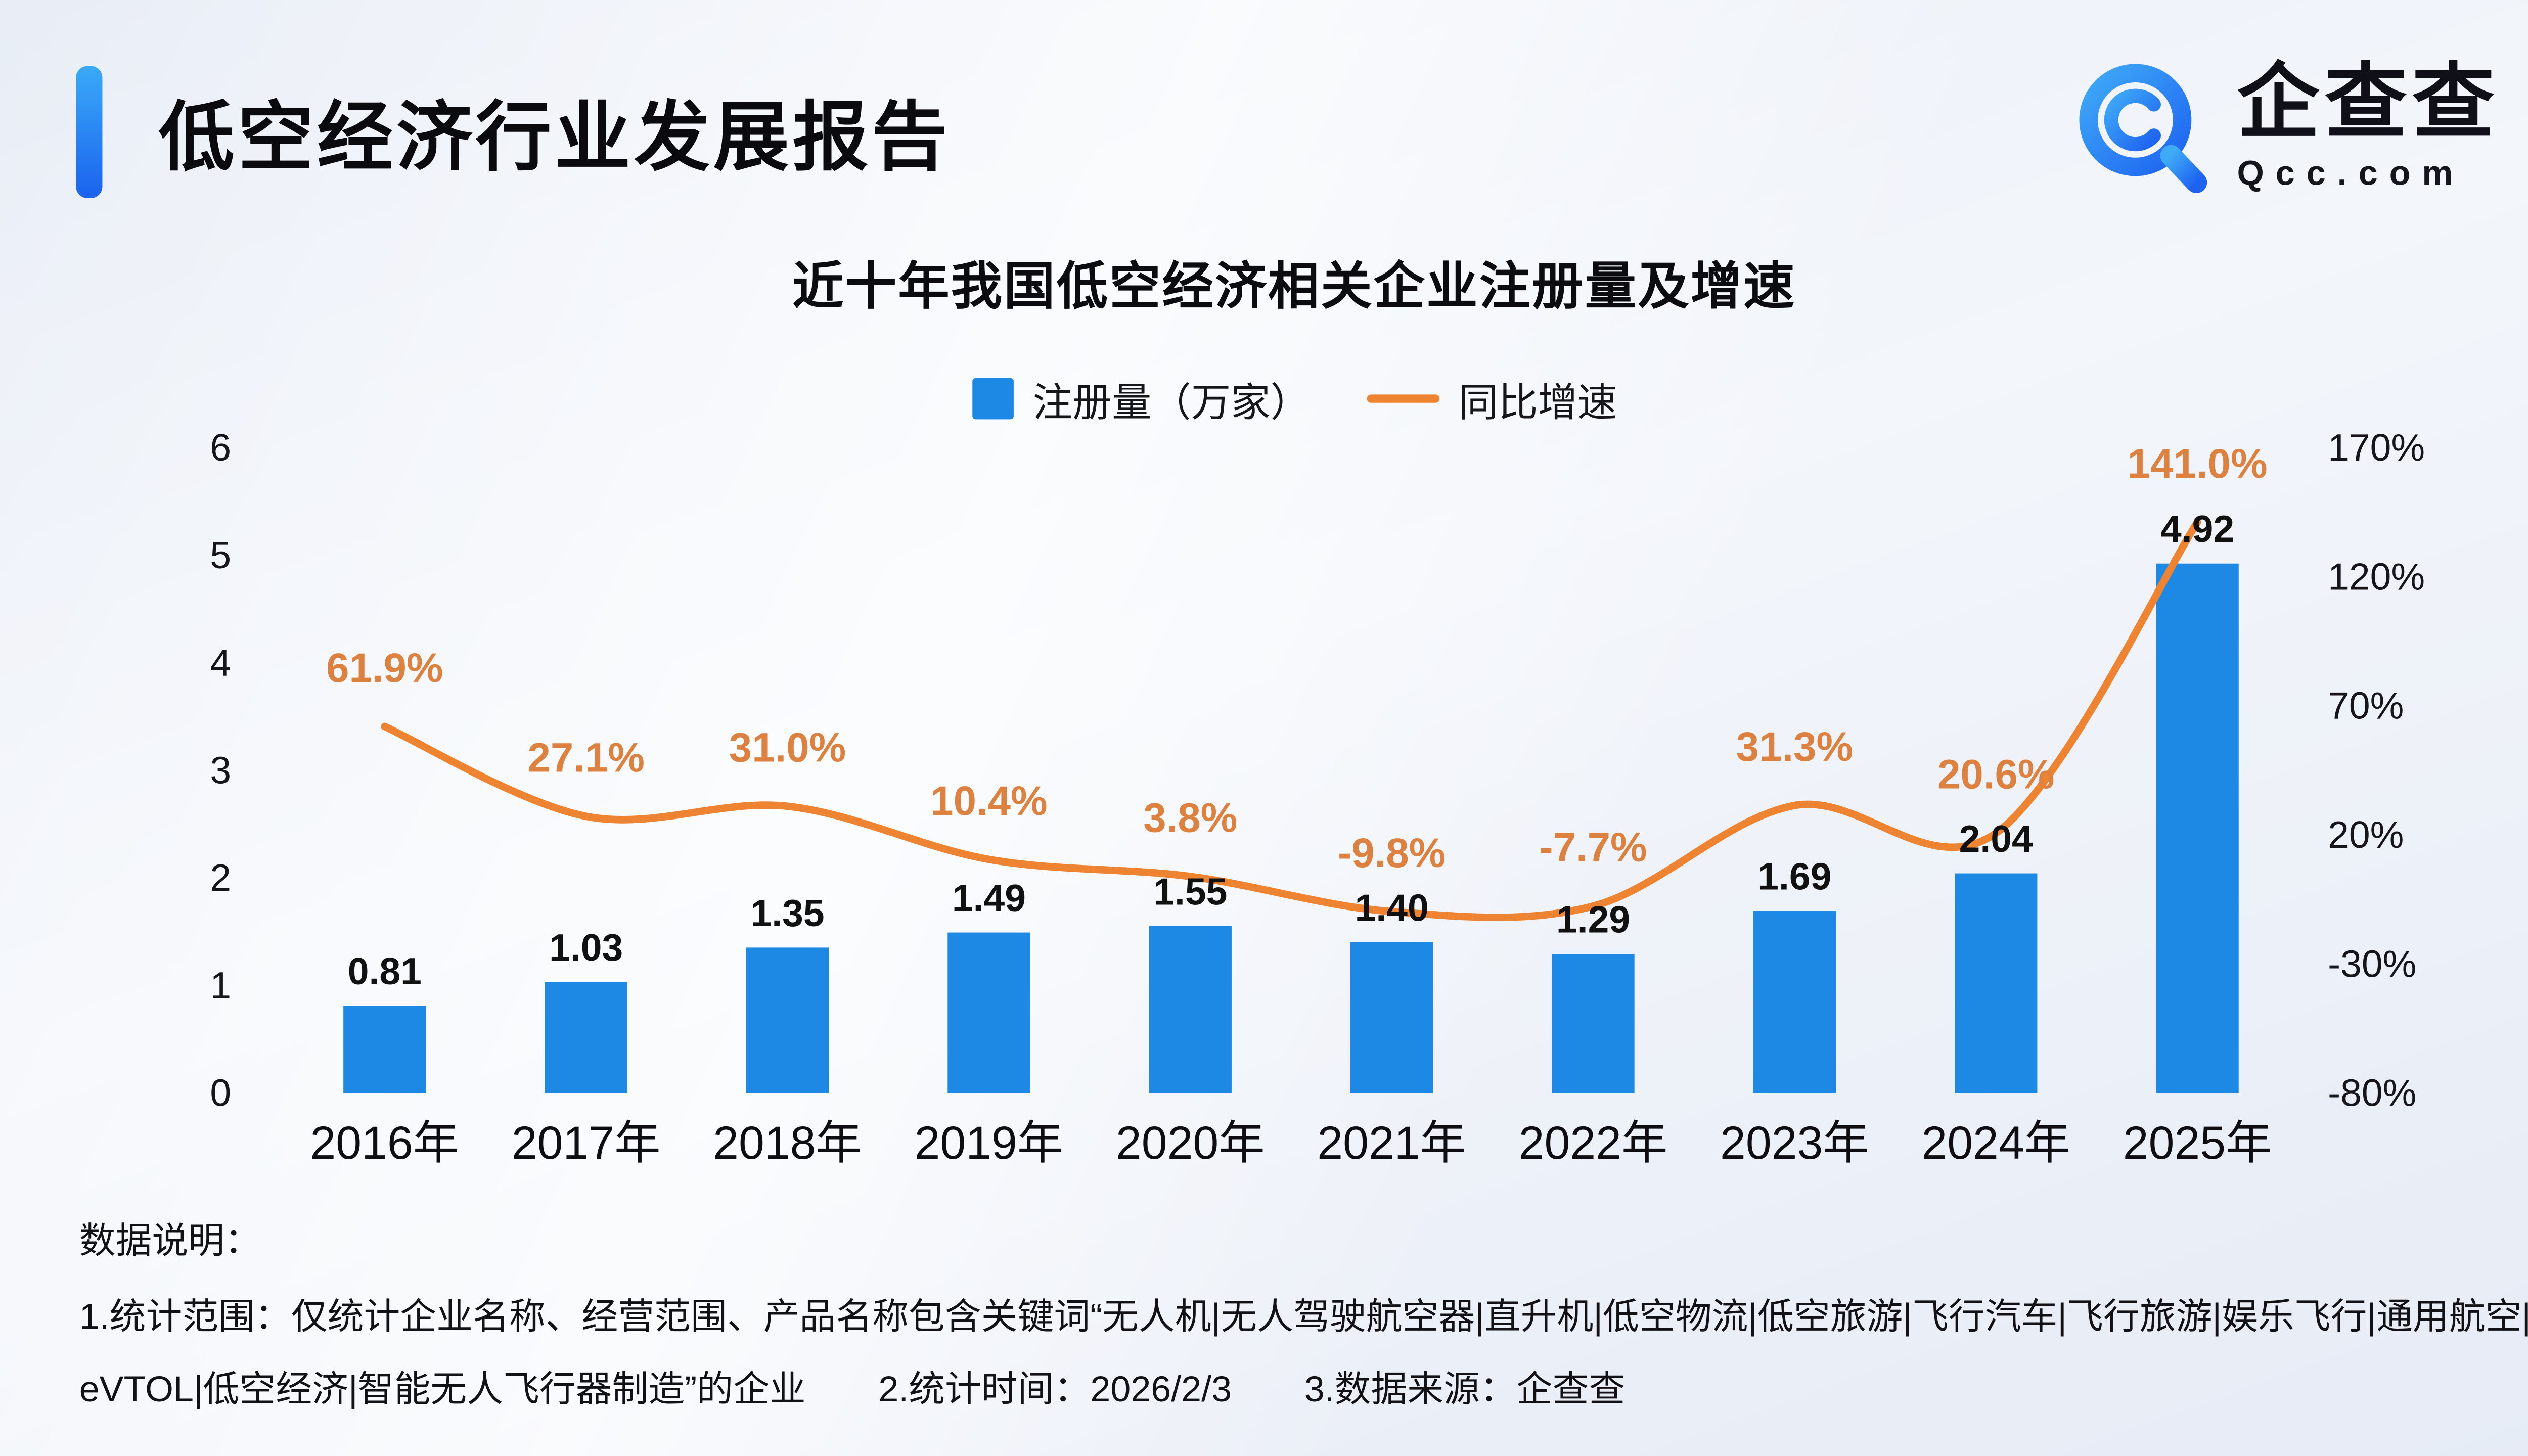 This screenshot has width=2528, height=1456. Describe the element at coordinates (1795, 747) in the screenshot. I see `growth-value-label: 31.3%` at that location.